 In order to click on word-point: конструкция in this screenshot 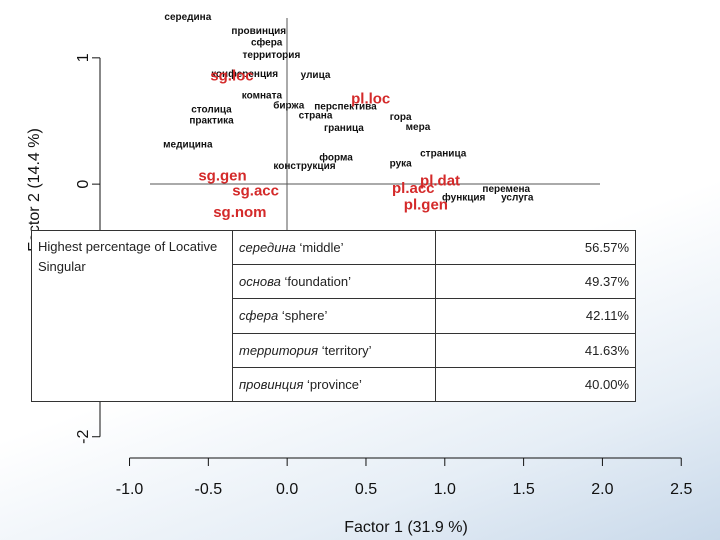, I will do `click(304, 166)`.